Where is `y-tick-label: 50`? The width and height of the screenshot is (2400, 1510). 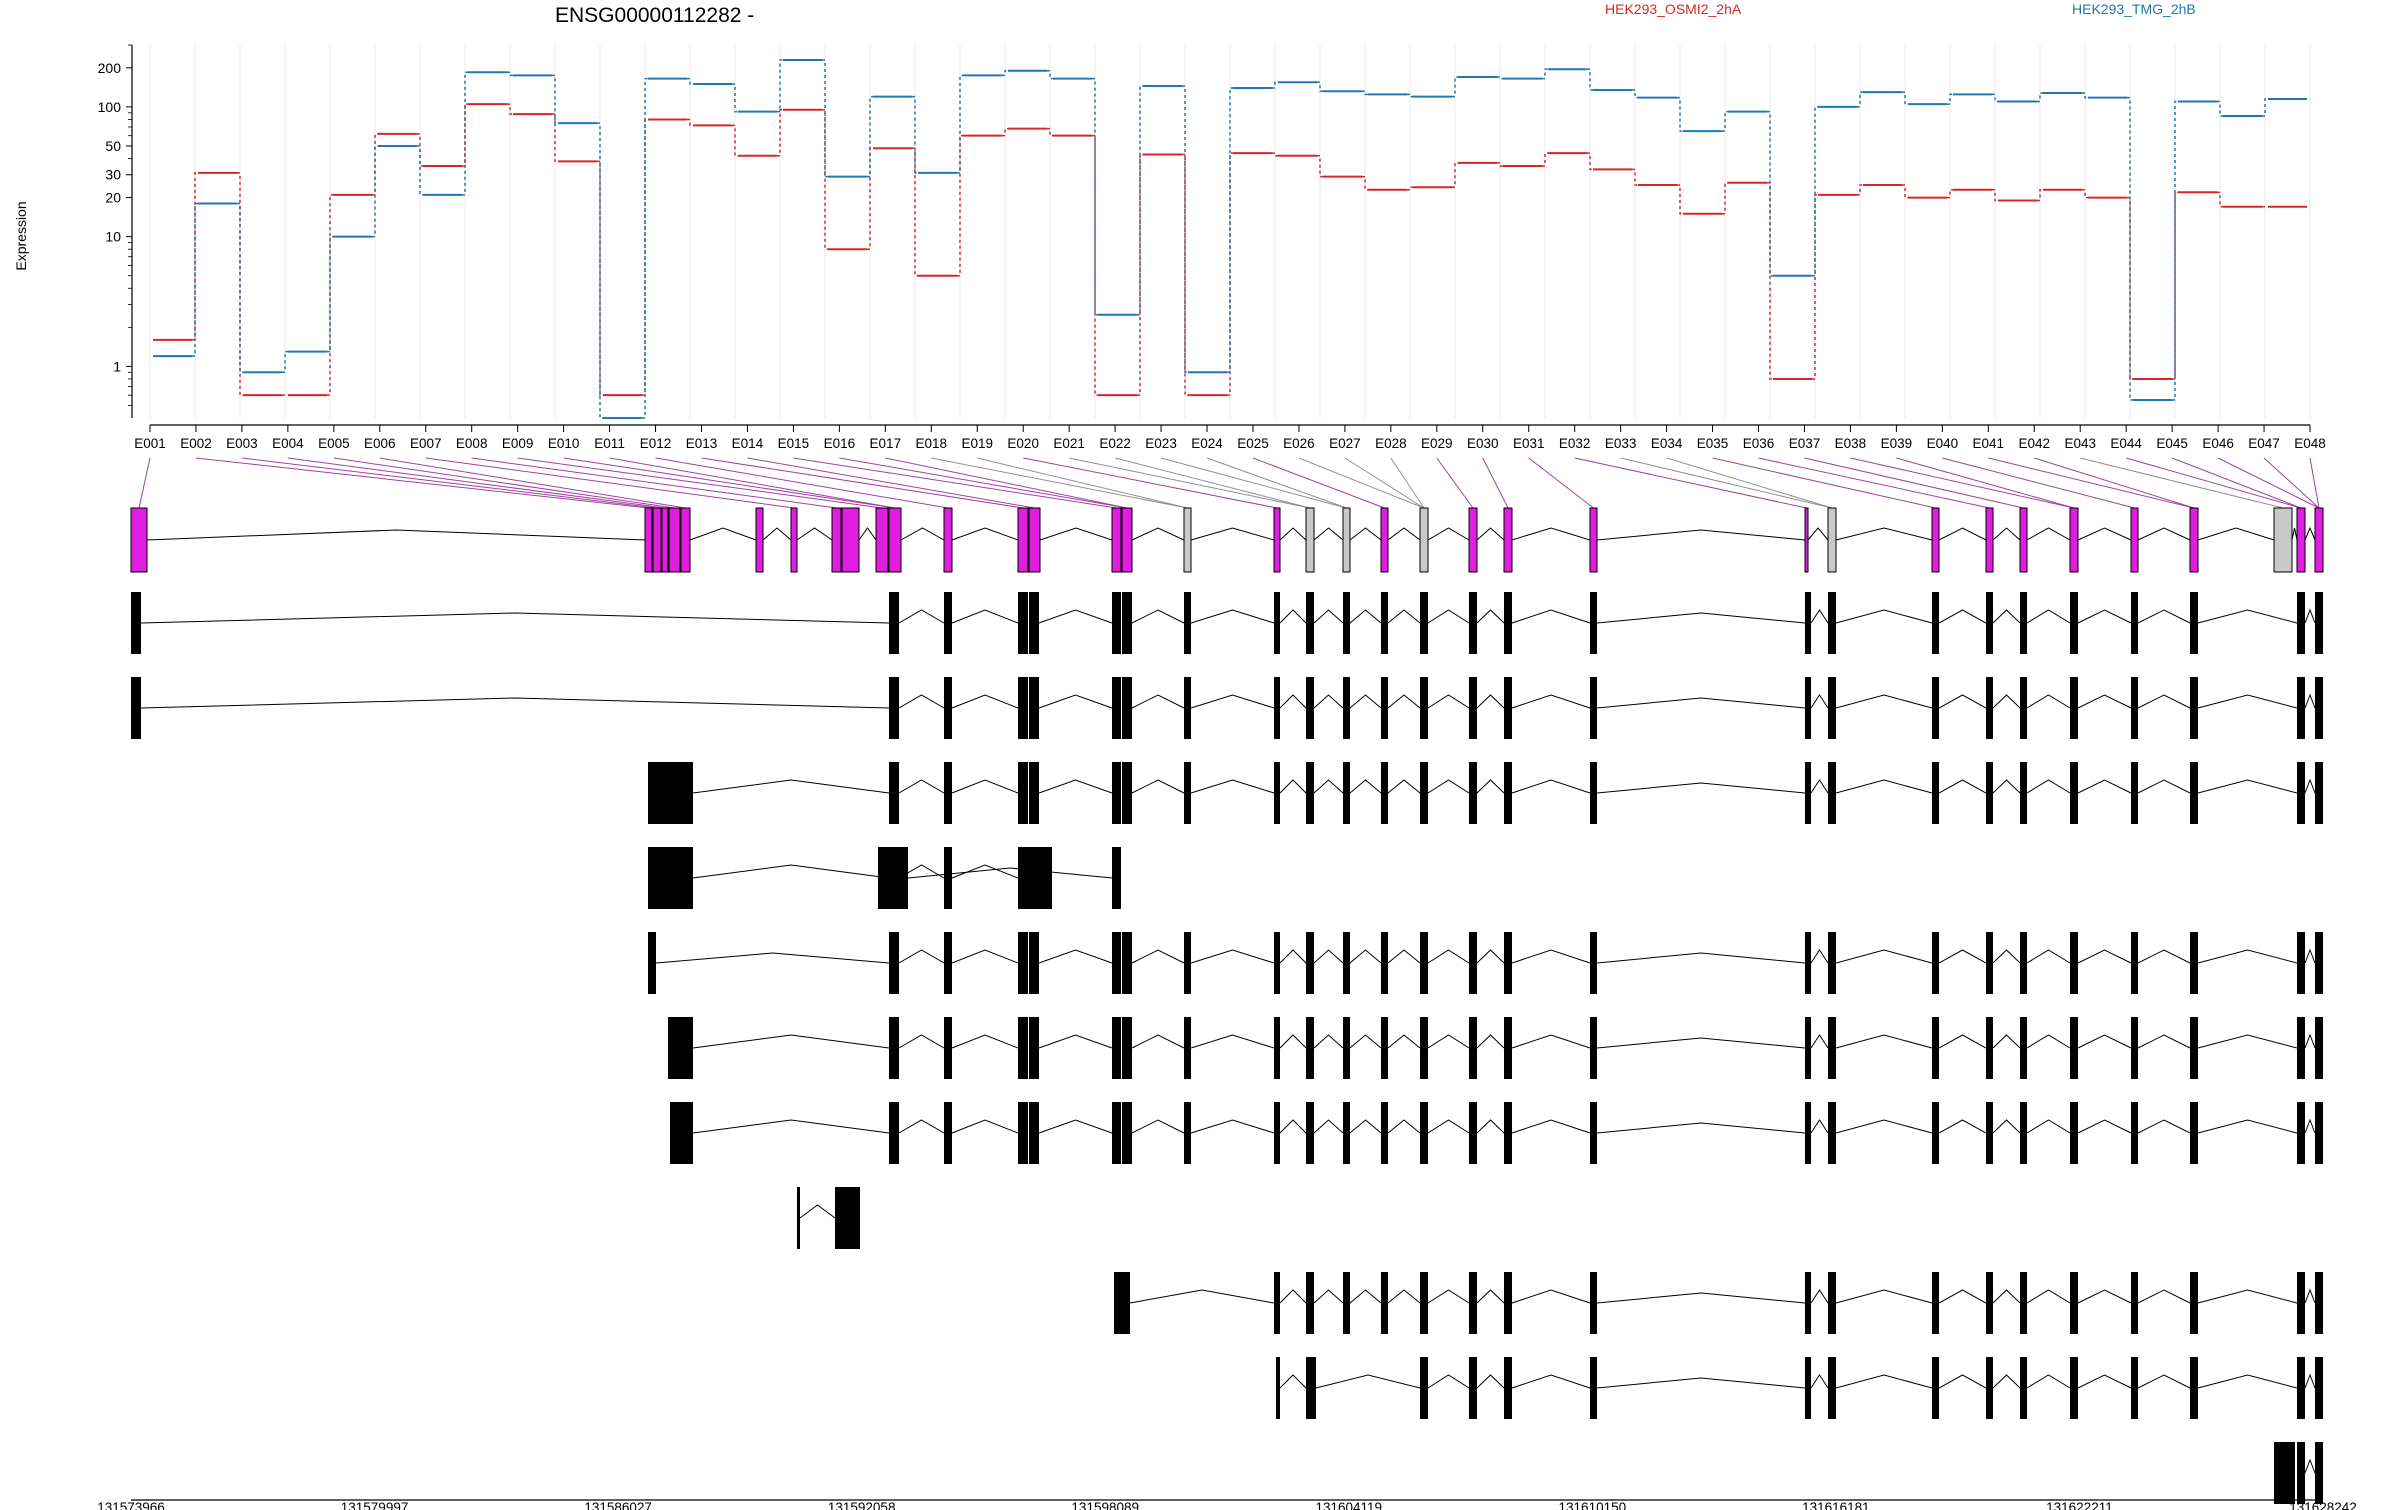
y-tick-label: 50 is located at coordinates (113, 146).